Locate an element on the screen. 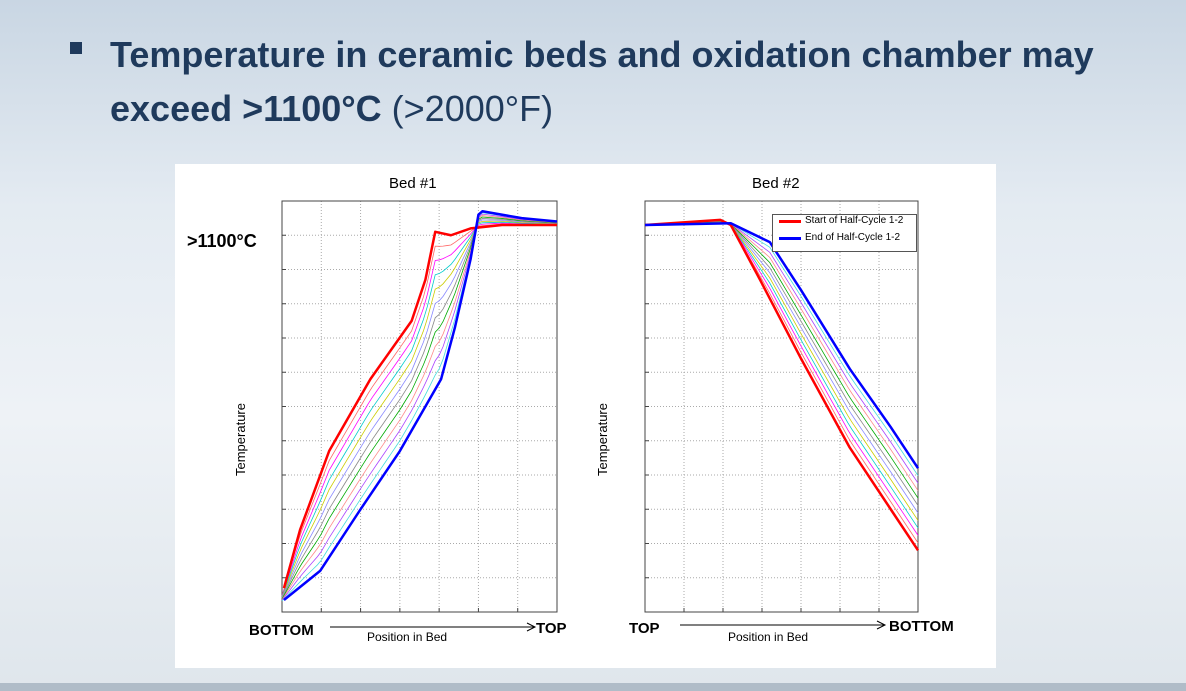 The height and width of the screenshot is (691, 1186). chart1-xlabel: Position in Bed is located at coordinates (407, 637).